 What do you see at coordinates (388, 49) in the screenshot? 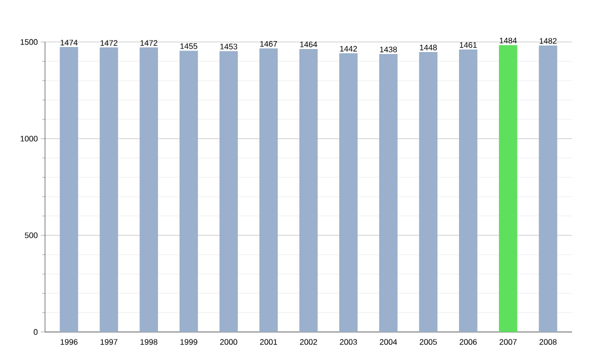
I see `data-label: 1438` at bounding box center [388, 49].